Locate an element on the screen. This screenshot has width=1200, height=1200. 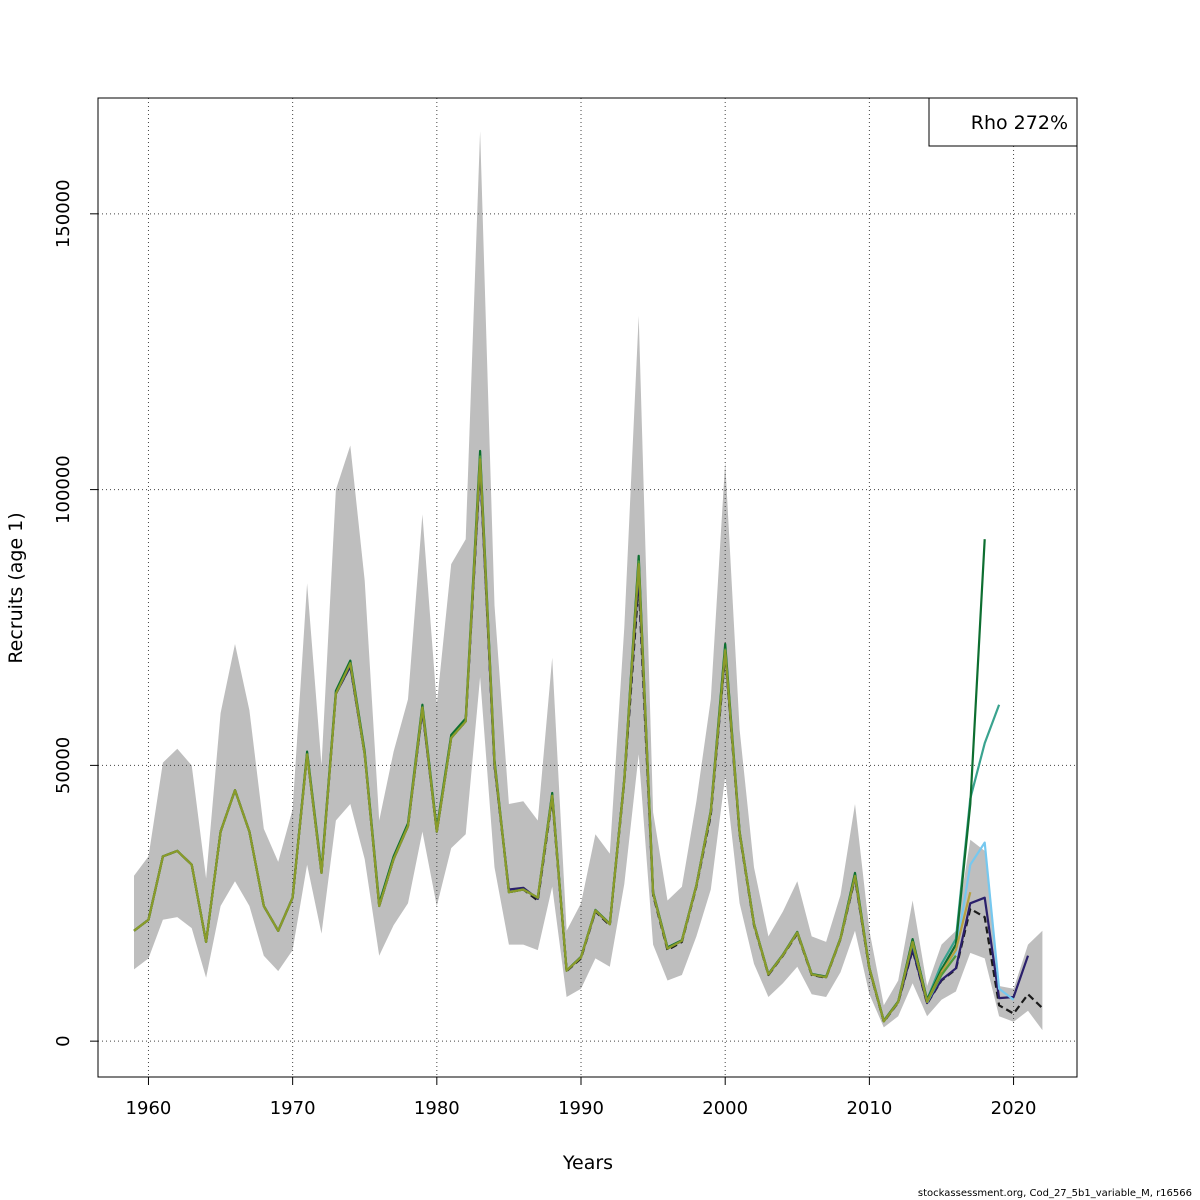
legend-box is located at coordinates (1003, 122).